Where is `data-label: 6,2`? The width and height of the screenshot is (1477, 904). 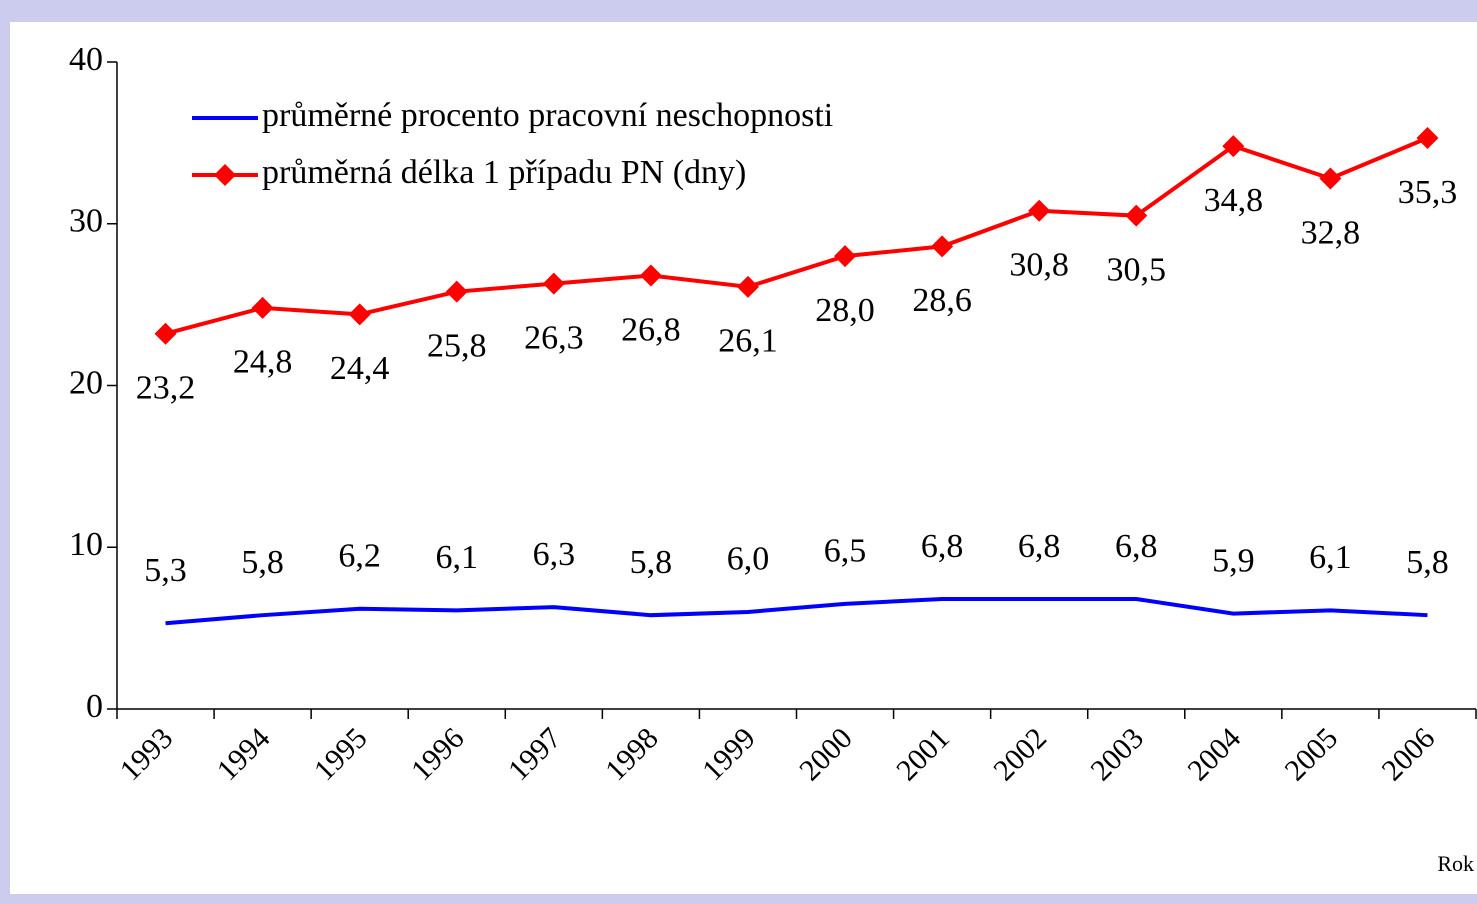 data-label: 6,2 is located at coordinates (359, 556).